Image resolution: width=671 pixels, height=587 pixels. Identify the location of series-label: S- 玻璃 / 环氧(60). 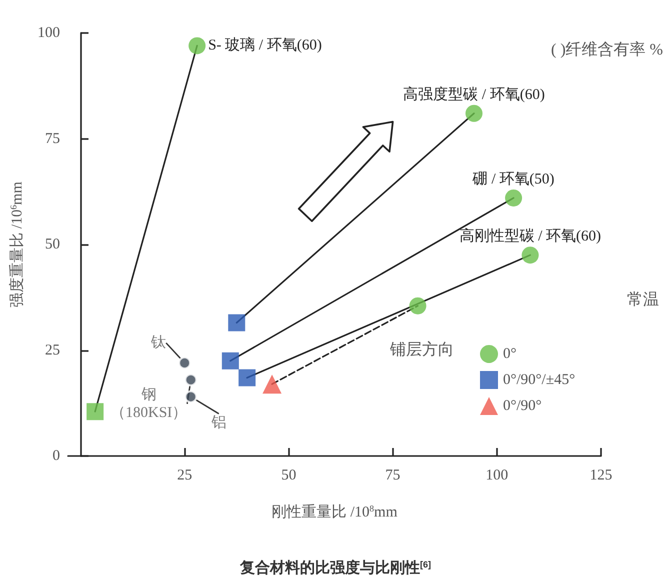
(265, 45).